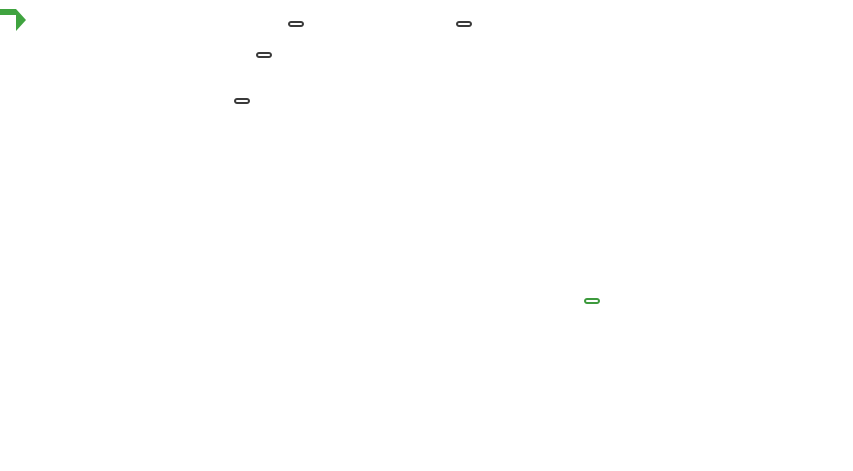 The height and width of the screenshot is (471, 853). I want to click on gap-size-callout, so click(296, 24).